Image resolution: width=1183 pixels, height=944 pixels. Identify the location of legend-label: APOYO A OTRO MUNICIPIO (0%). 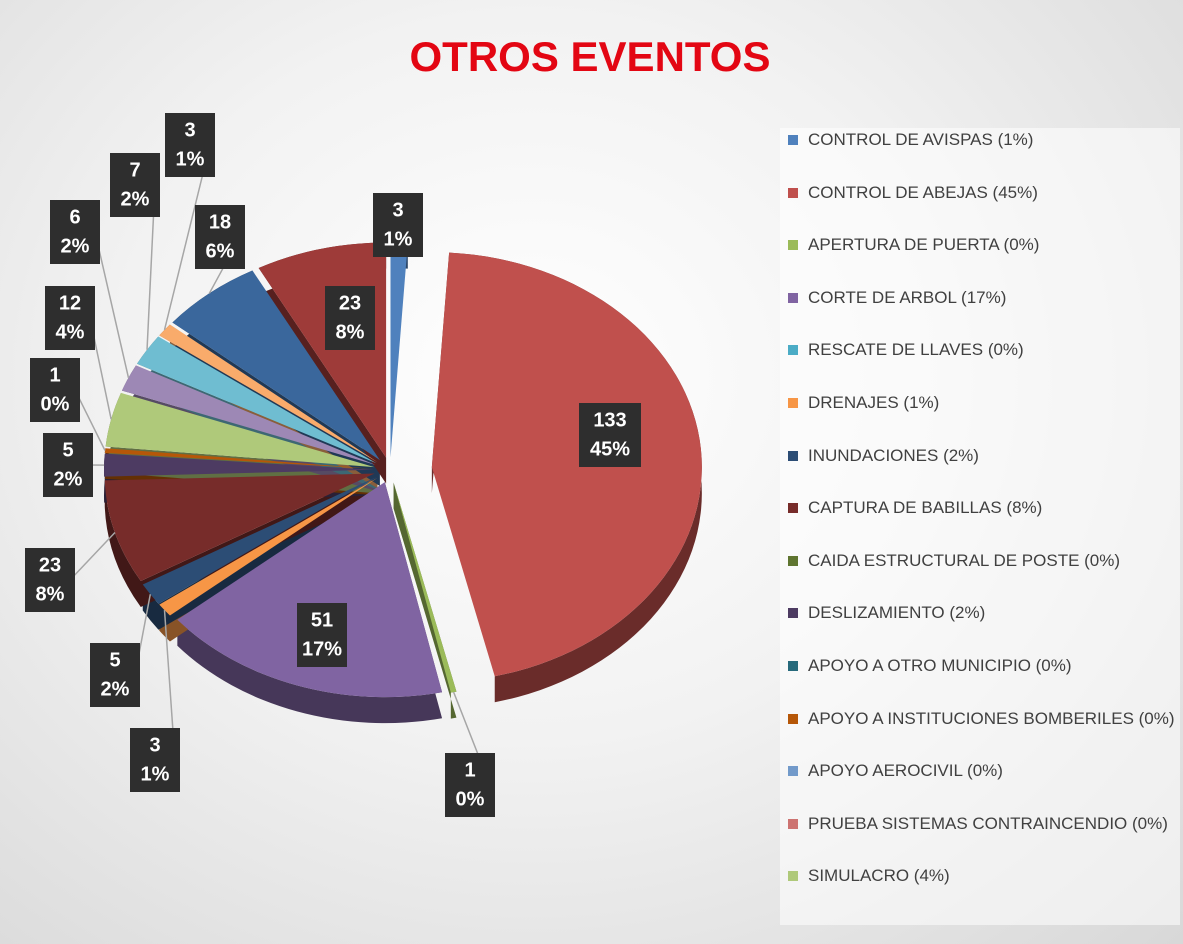
(940, 665).